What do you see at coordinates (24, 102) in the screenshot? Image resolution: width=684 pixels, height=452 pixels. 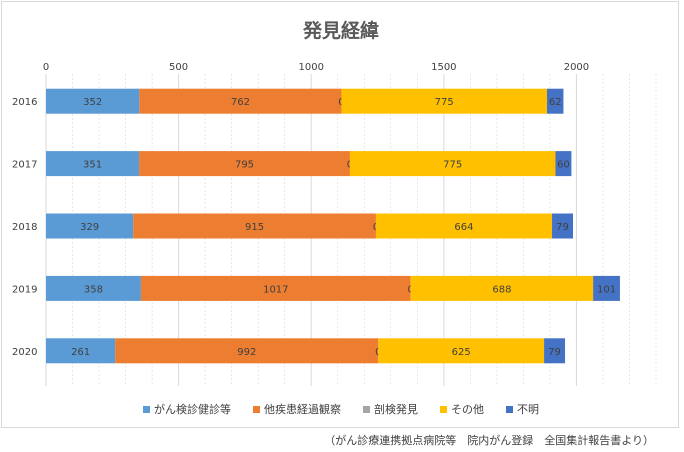 I see `y-tick-label: 2016` at bounding box center [24, 102].